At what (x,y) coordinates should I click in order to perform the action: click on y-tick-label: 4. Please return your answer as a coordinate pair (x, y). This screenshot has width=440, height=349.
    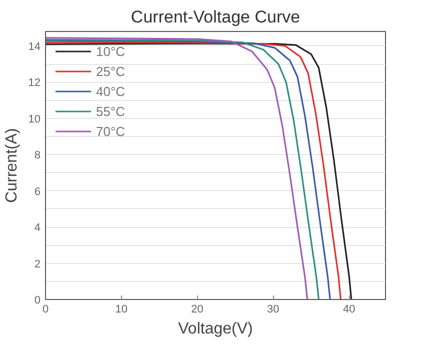
    Looking at the image, I should click on (37, 228).